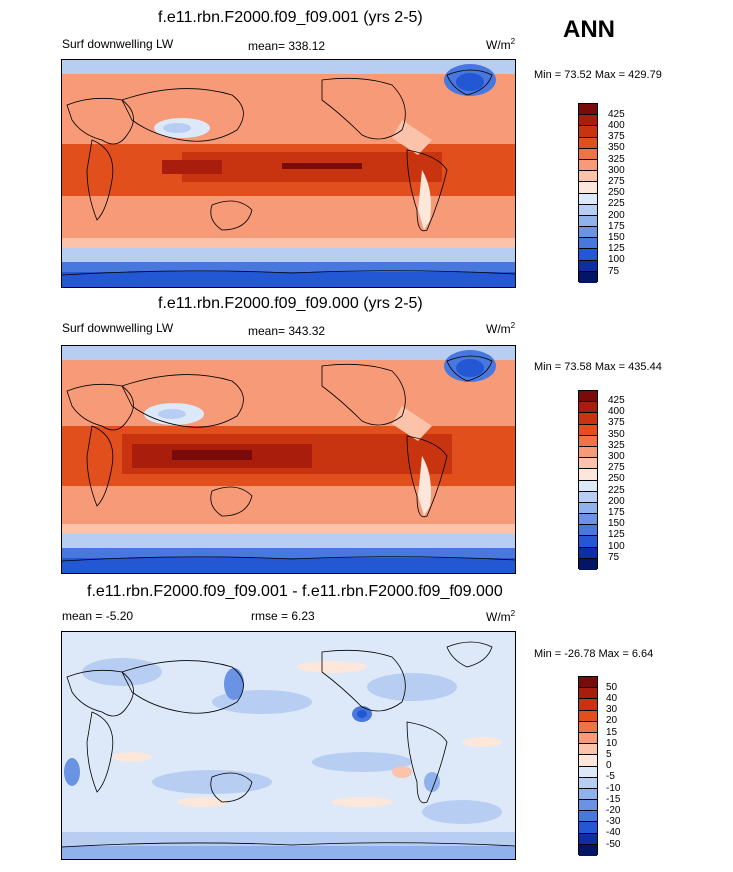 This screenshot has height=872, width=733. Describe the element at coordinates (616, 445) in the screenshot. I see `colorbar-label: 325` at that location.